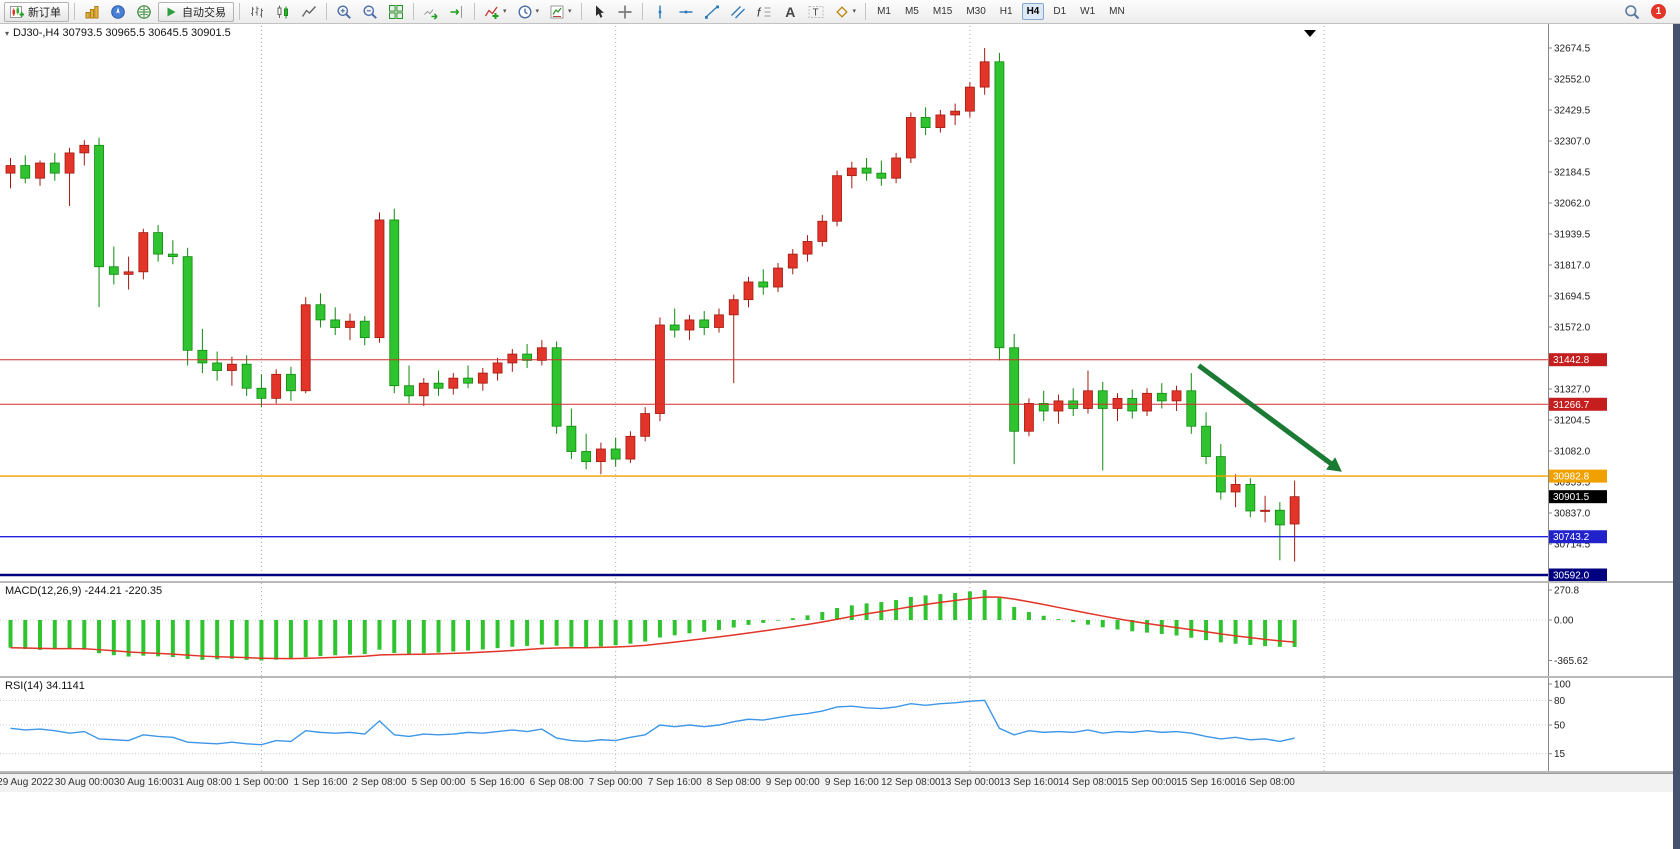 The width and height of the screenshot is (1680, 849). What do you see at coordinates (171, 11) in the screenshot?
I see `autotrading-icon` at bounding box center [171, 11].